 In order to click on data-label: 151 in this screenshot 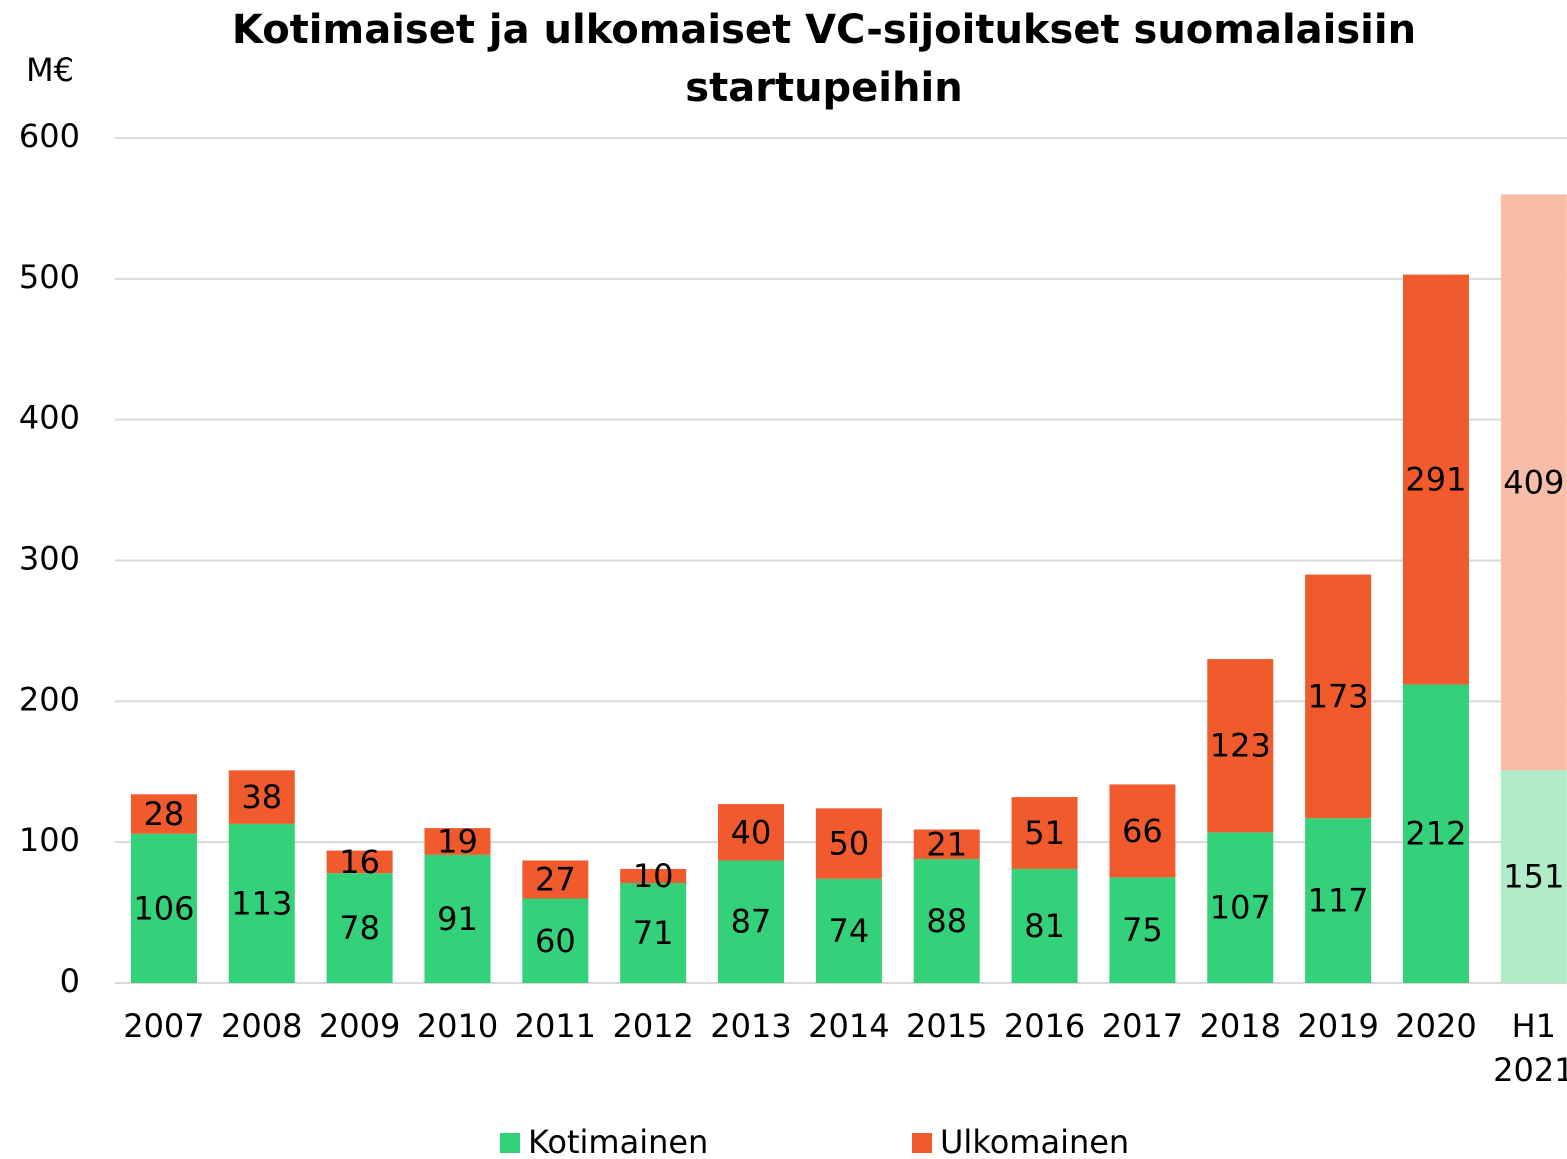, I will do `click(1533, 877)`.